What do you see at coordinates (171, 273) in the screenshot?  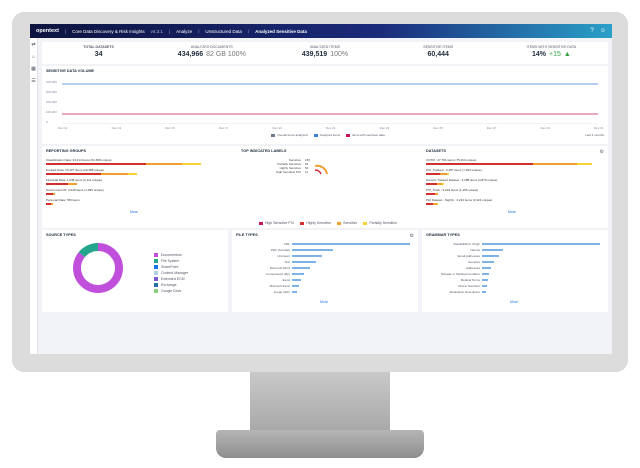 I see `legend-item: Content Manager` at bounding box center [171, 273].